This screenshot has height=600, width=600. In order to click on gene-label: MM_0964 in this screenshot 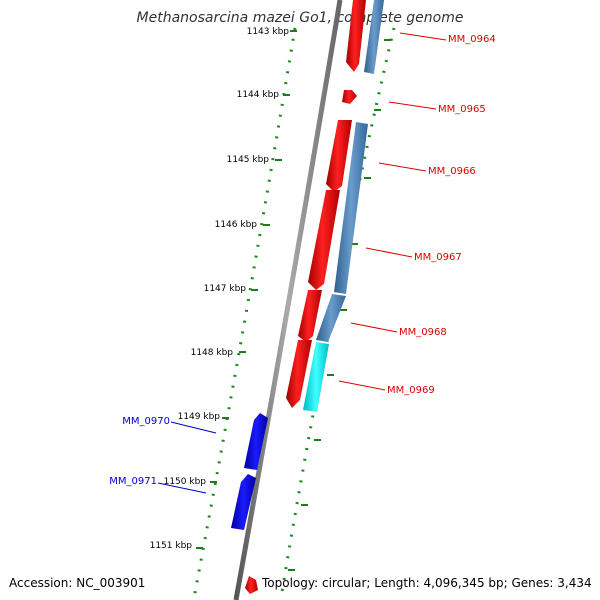, I will do `click(472, 39)`.